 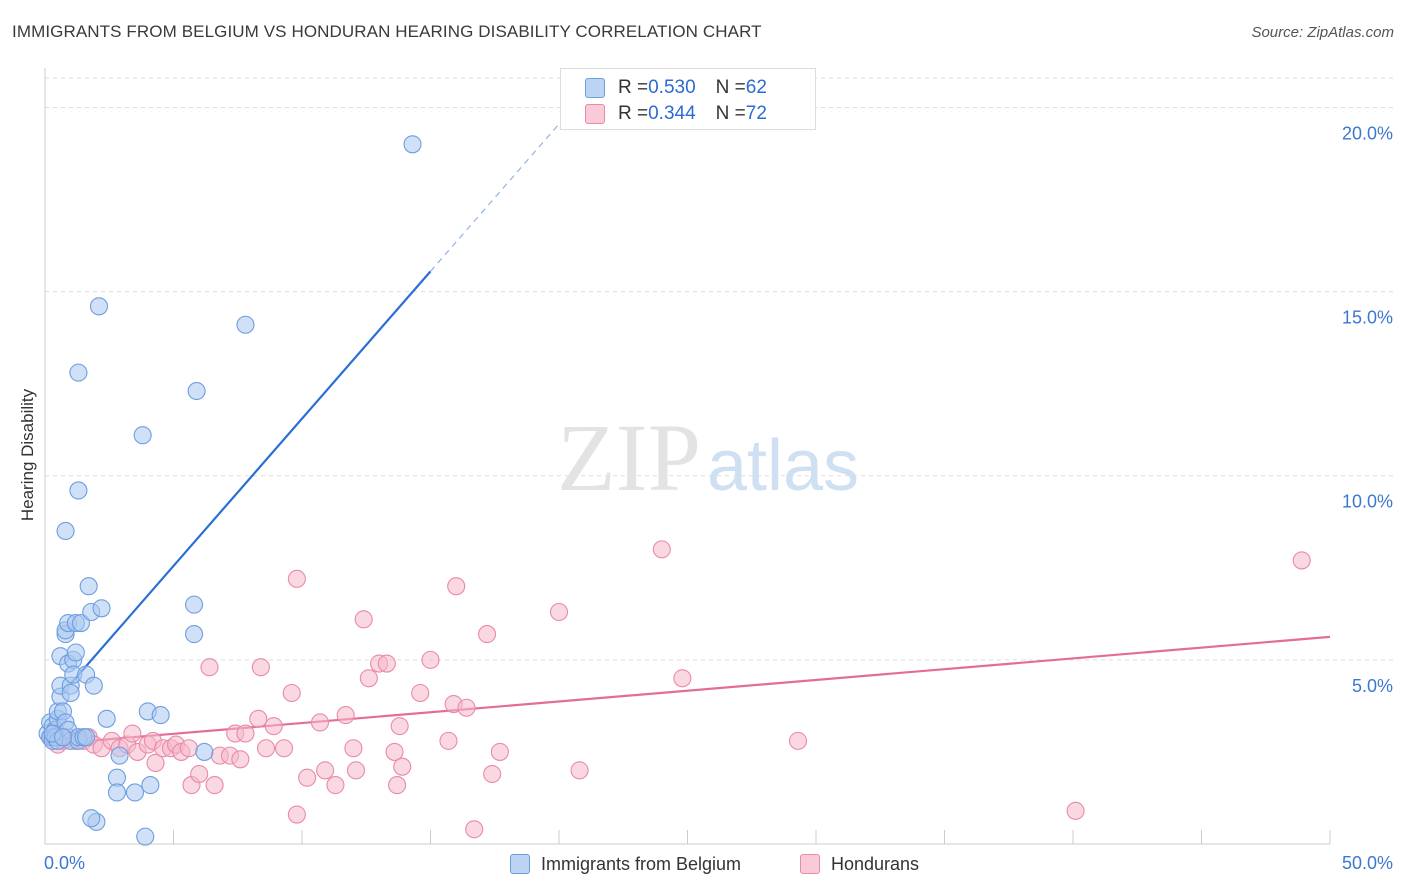 I want to click on y-tick-label: 15.0%, so click(x=1367, y=318).